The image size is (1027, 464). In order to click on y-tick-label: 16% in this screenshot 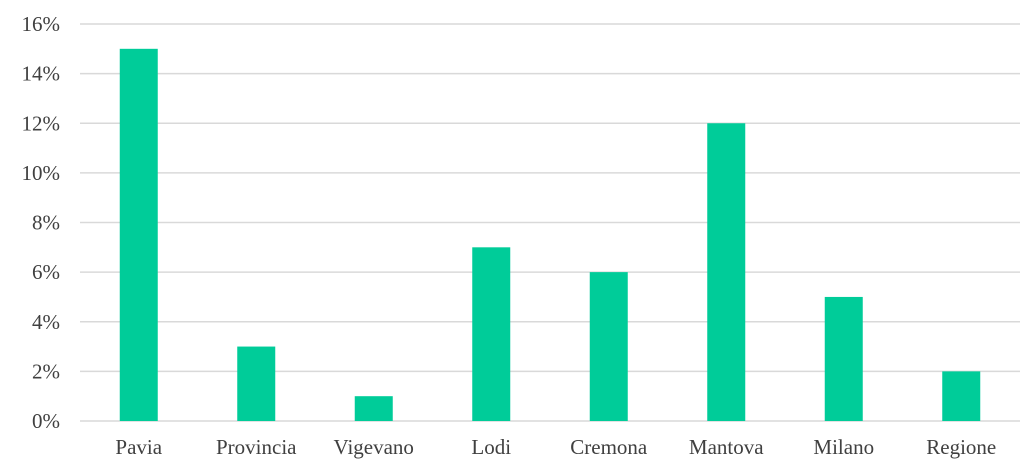, I will do `click(41, 24)`.